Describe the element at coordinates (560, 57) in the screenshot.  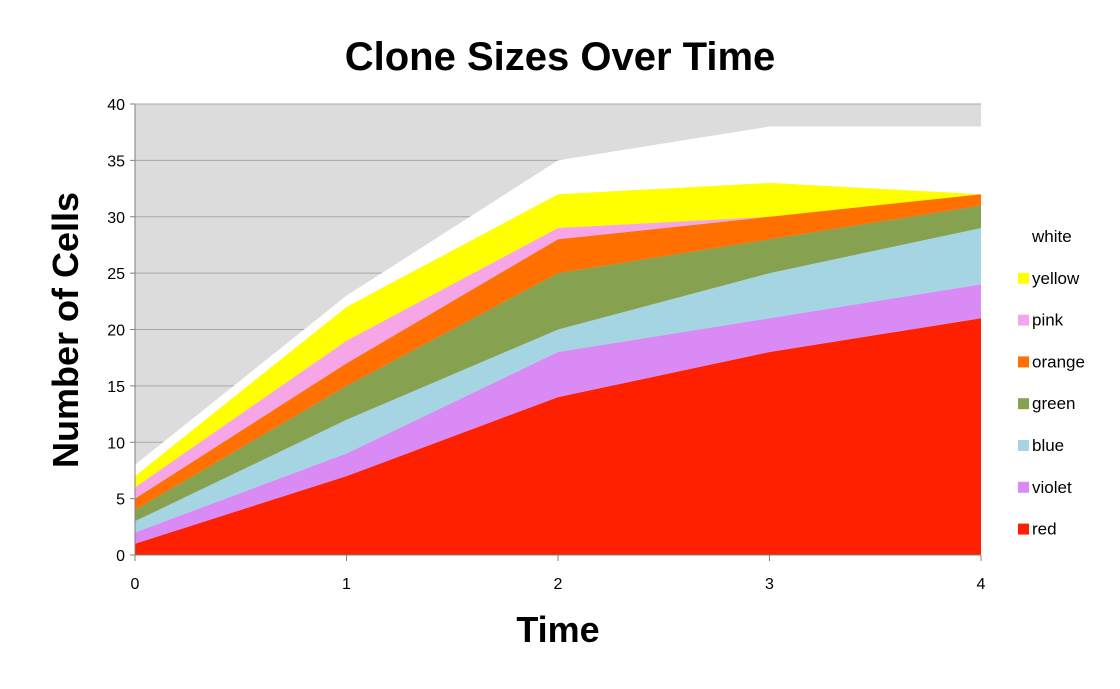
I see `chart-title: Clone Sizes Over Time` at that location.